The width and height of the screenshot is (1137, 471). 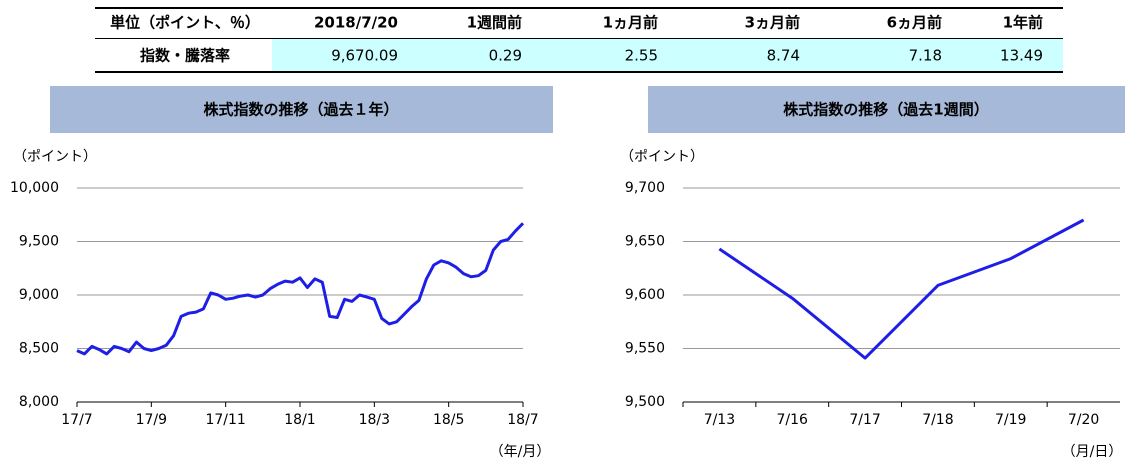 I want to click on y-tick-label: 9,700, so click(x=645, y=188).